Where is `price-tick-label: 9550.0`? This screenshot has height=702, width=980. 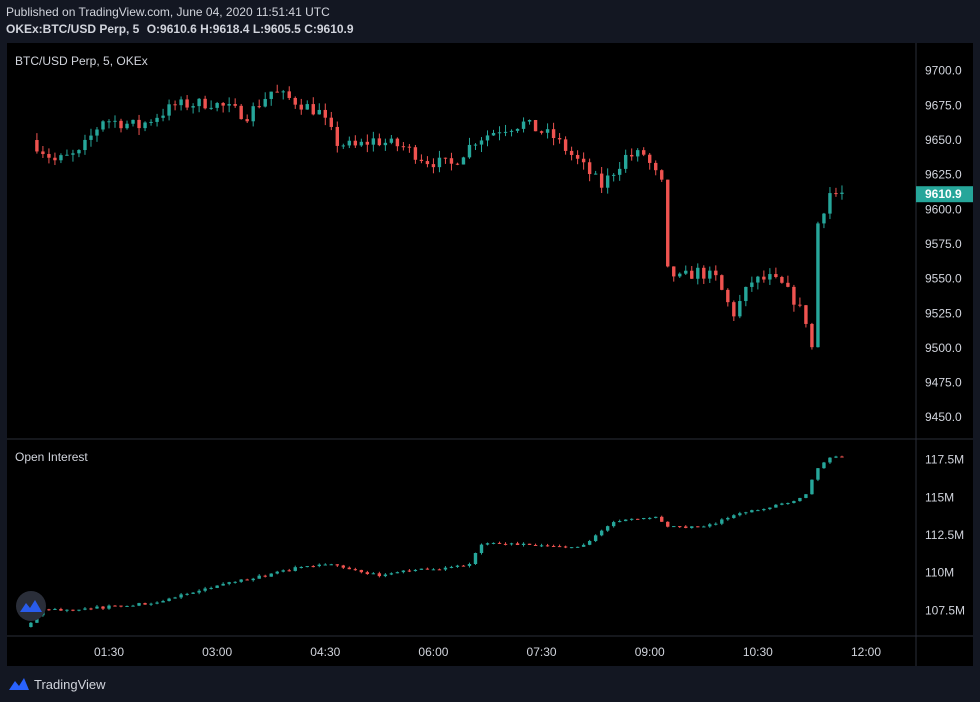 price-tick-label: 9550.0 is located at coordinates (943, 279).